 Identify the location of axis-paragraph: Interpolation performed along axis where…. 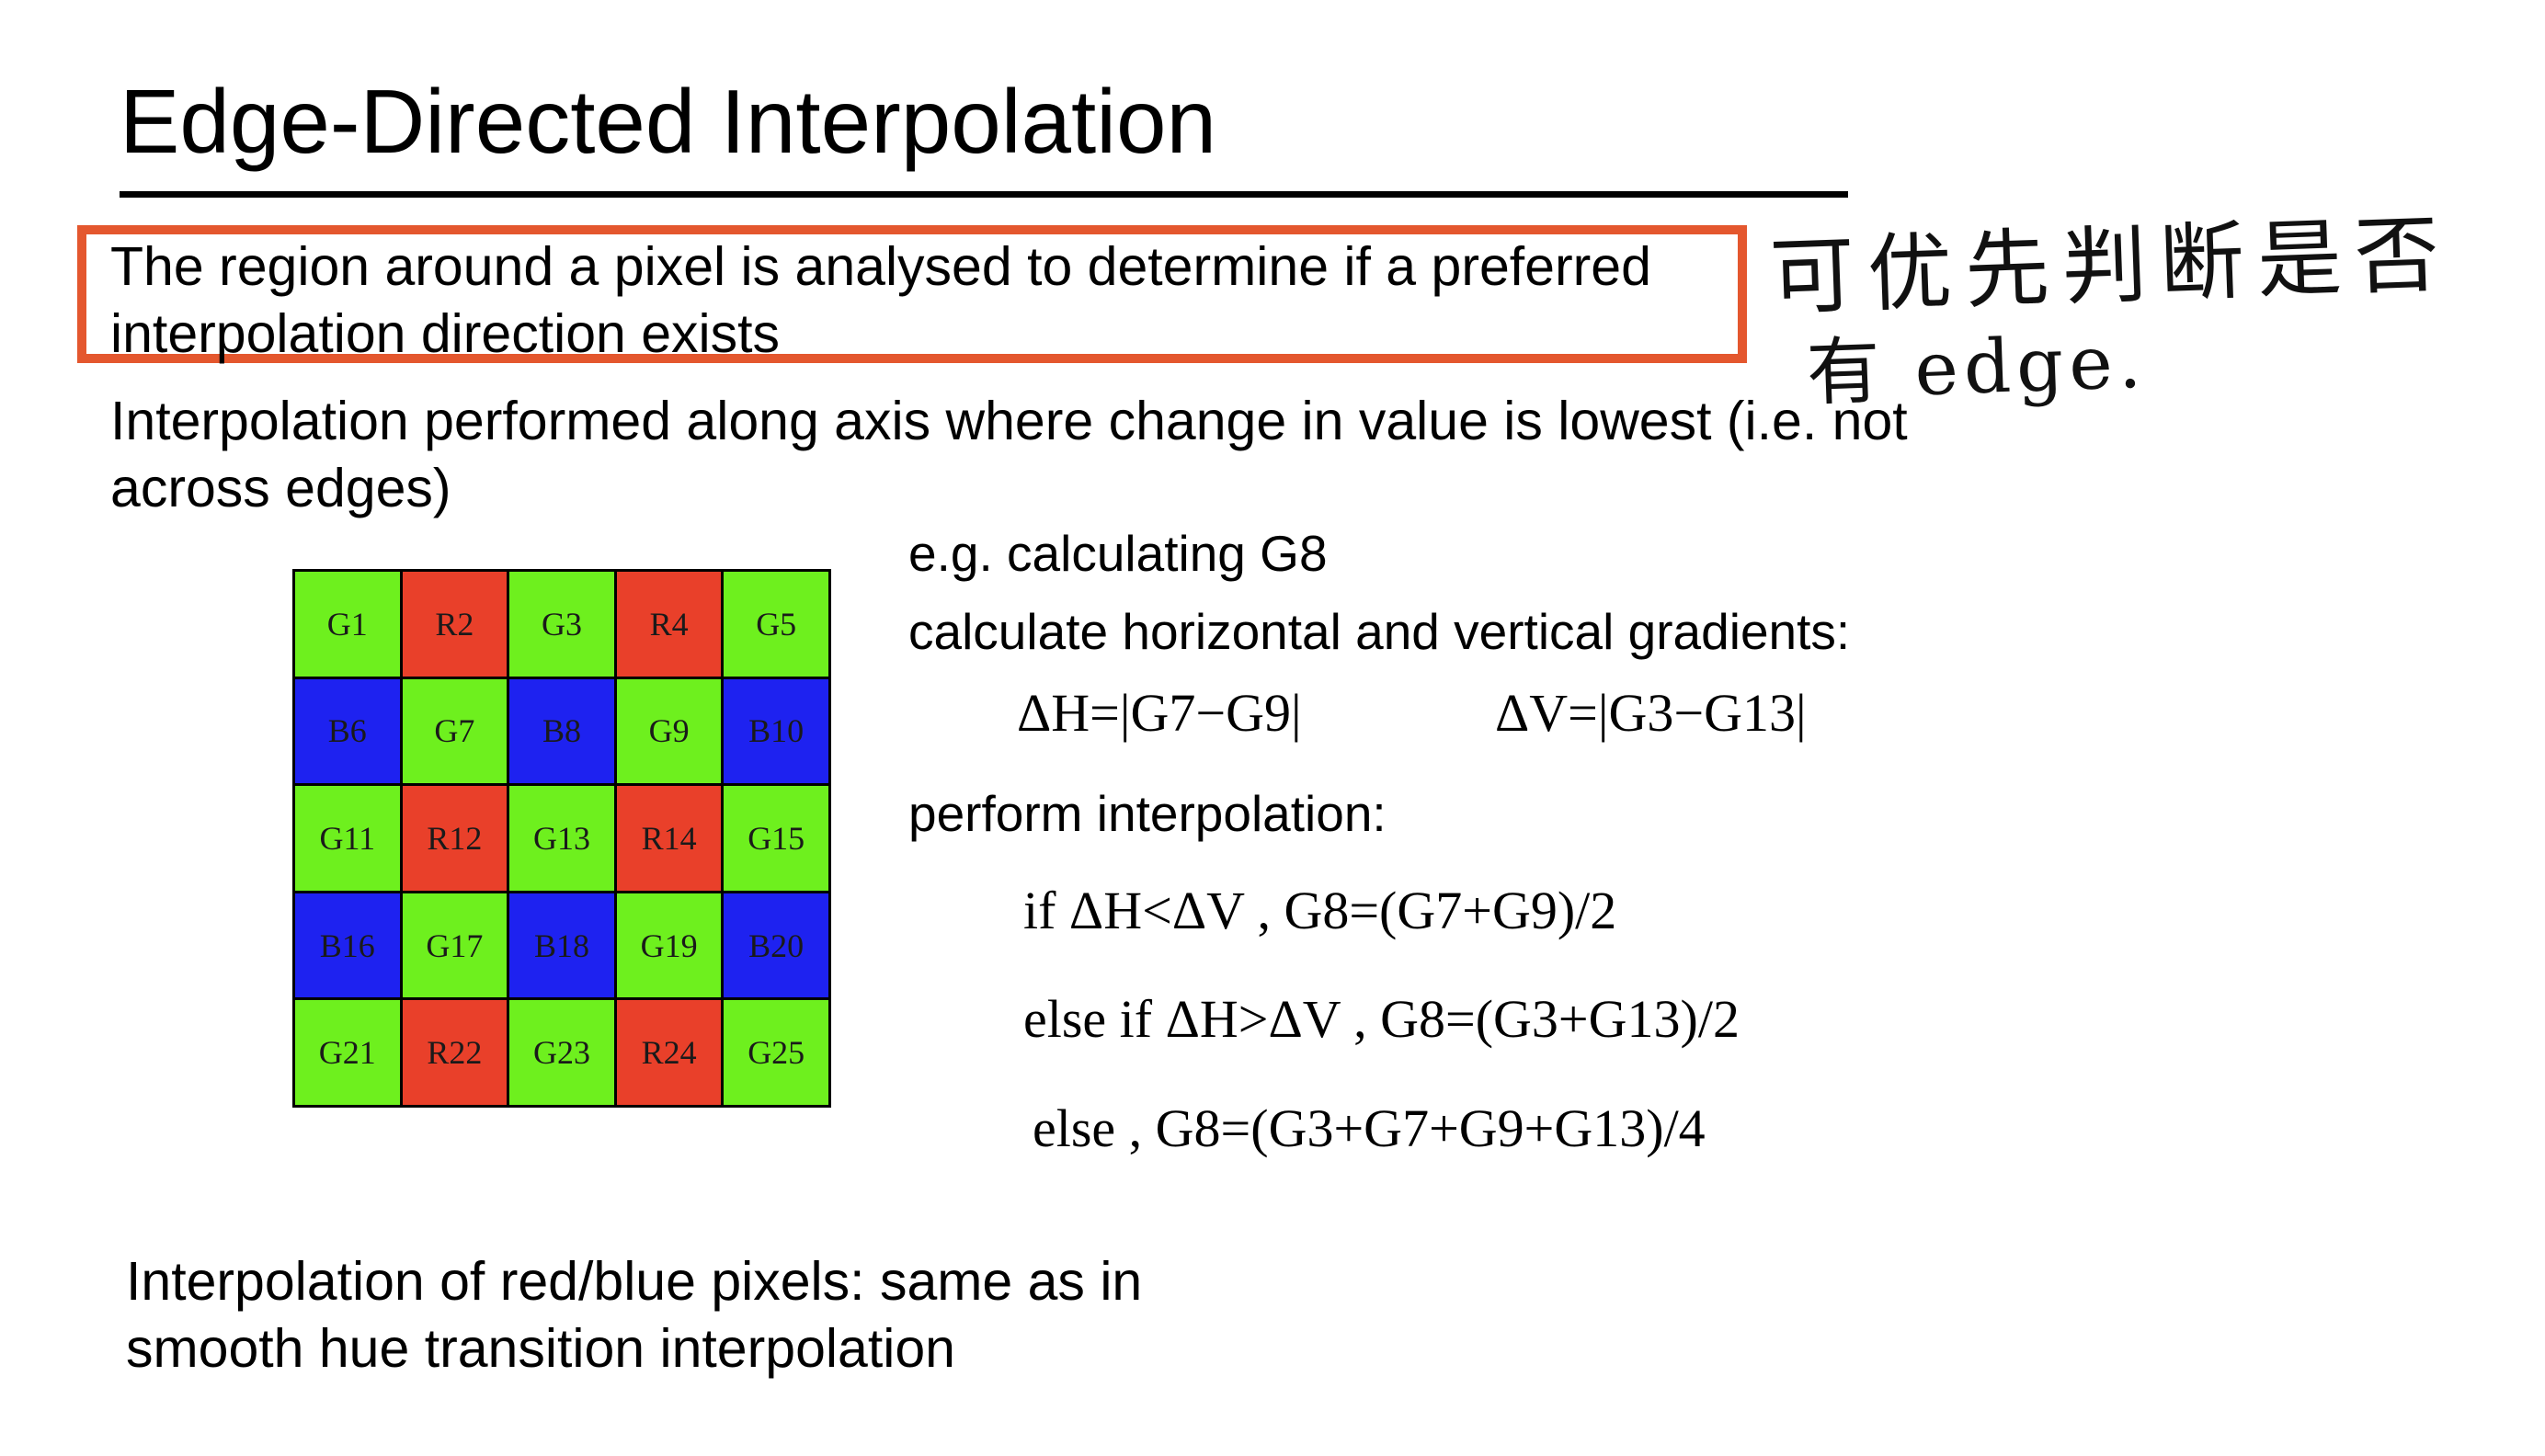
(1009, 454).